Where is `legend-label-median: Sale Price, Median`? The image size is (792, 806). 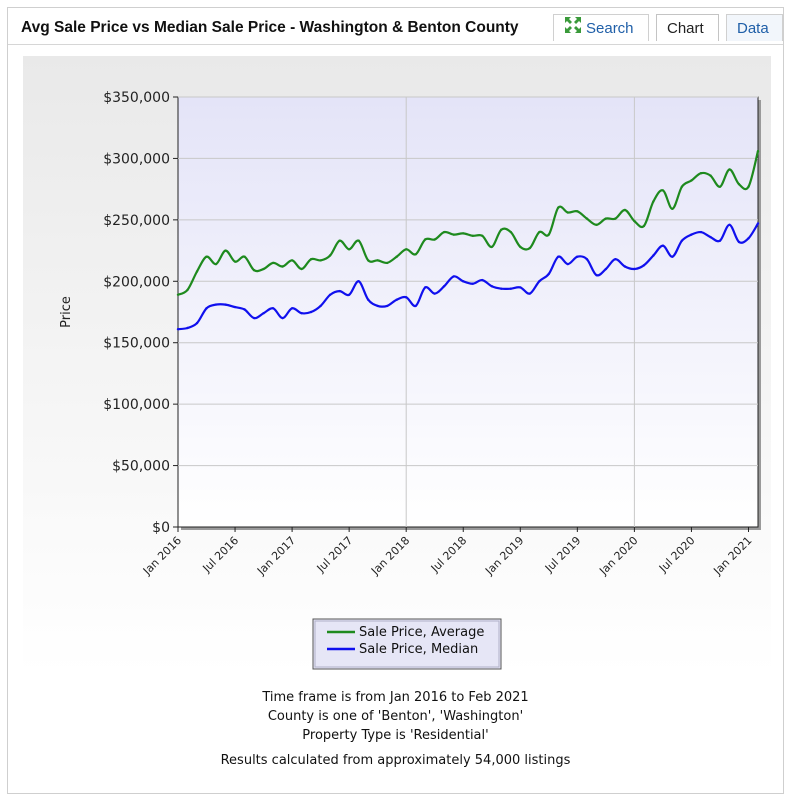
legend-label-median: Sale Price, Median is located at coordinates (418, 649).